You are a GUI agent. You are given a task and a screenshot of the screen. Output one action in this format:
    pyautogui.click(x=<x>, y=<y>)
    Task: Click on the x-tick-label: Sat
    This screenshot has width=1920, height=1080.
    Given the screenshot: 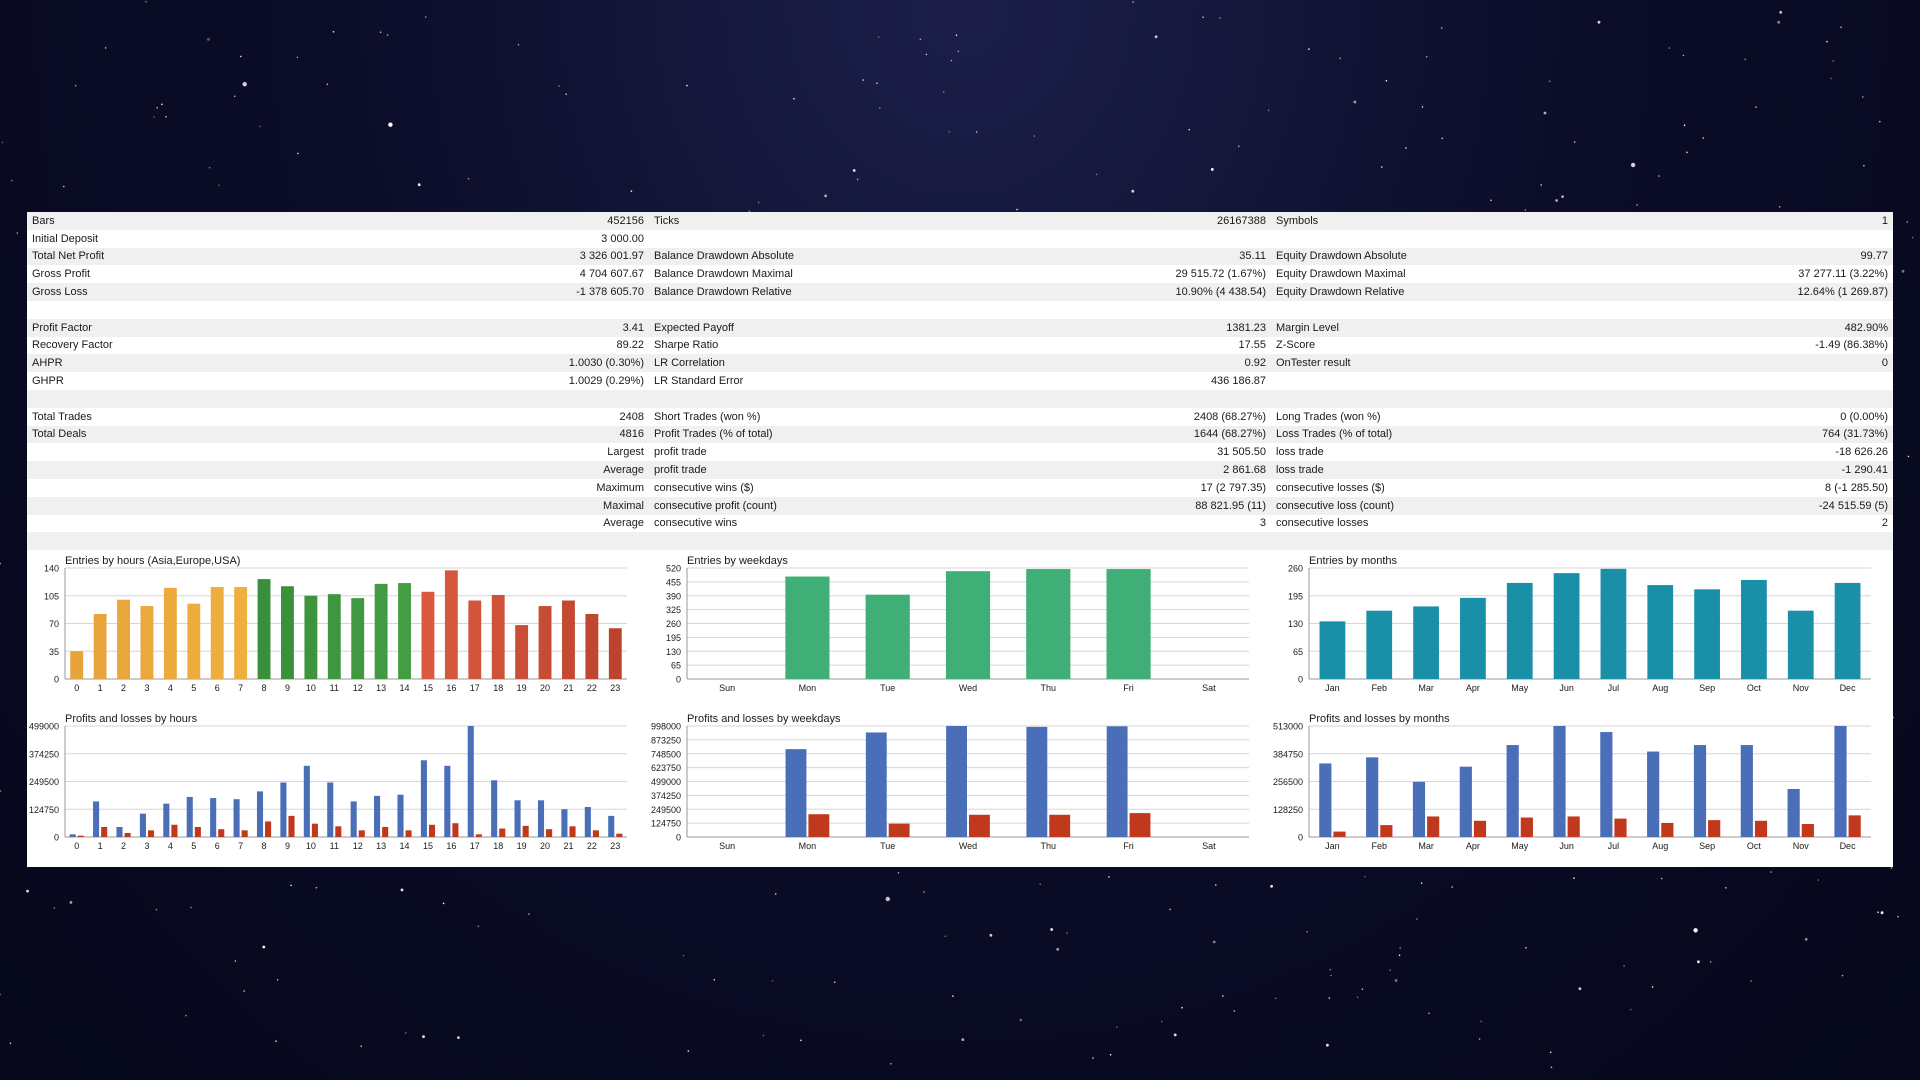 What is the action you would take?
    pyautogui.click(x=1209, y=688)
    